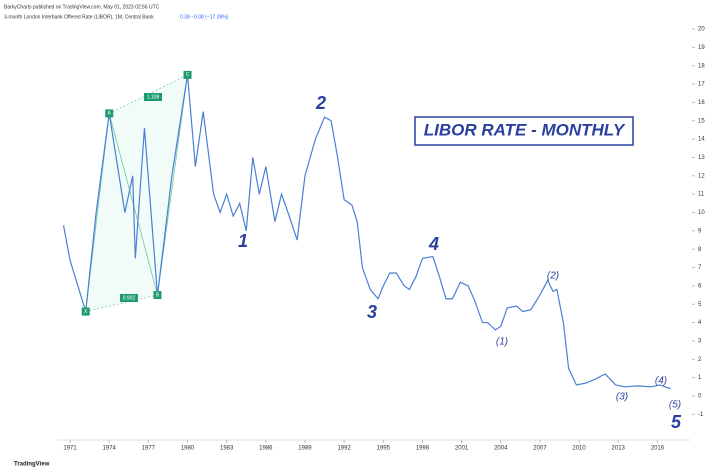 This screenshot has height=472, width=720. What do you see at coordinates (701, 140) in the screenshot?
I see `y-tick-label: 14` at bounding box center [701, 140].